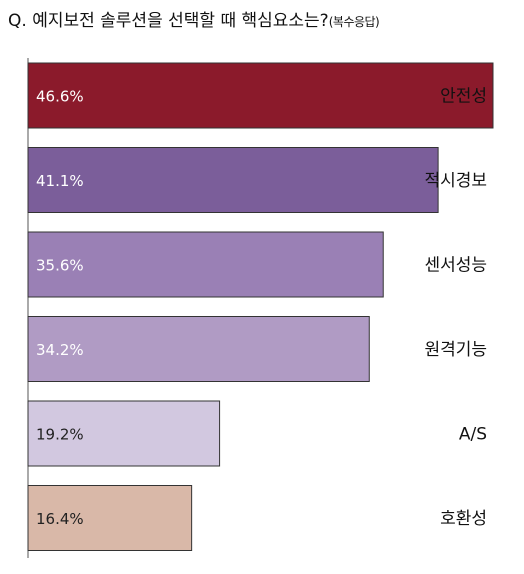  Describe the element at coordinates (455, 181) in the screenshot. I see `category-label-2: 적시경보` at that location.